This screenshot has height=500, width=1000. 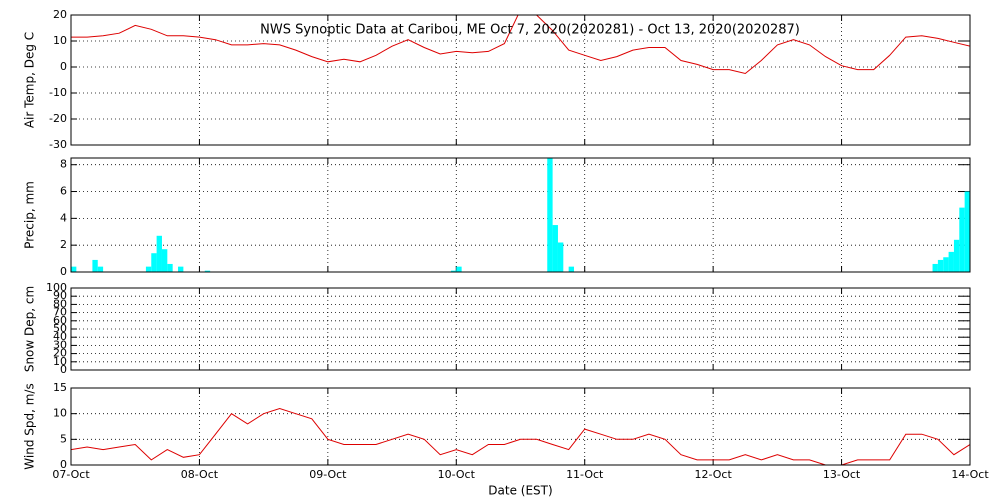 I want to click on y-tick-label: 5, so click(x=63, y=438).